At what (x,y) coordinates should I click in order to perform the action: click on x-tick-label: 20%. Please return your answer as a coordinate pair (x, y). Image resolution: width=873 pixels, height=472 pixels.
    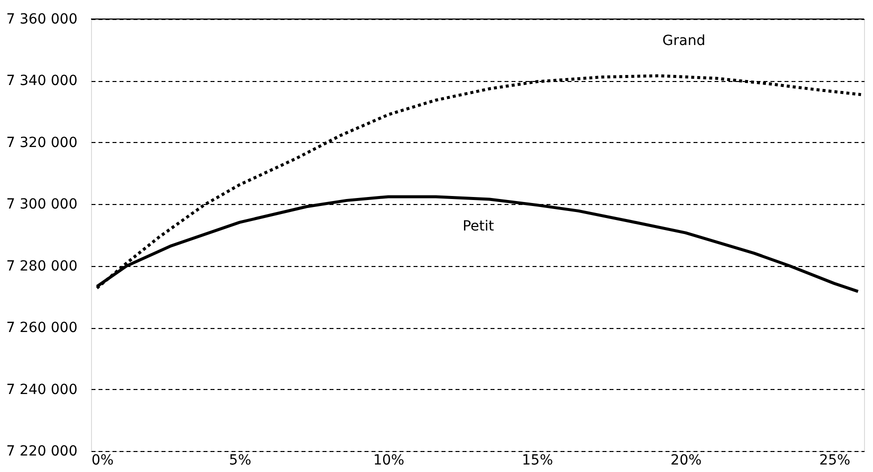
    Looking at the image, I should click on (686, 460).